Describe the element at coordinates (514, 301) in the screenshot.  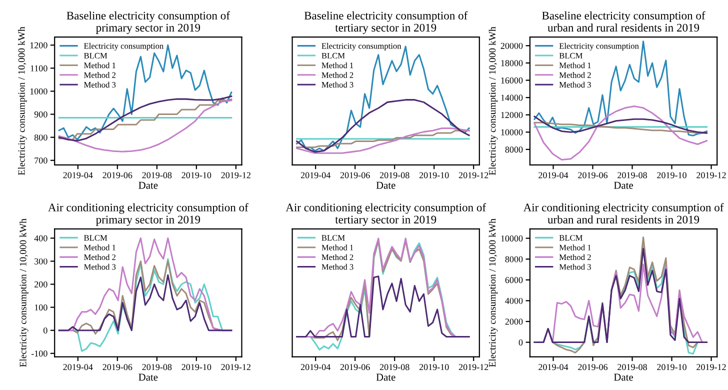
I see `y-tick-label: 4000` at that location.